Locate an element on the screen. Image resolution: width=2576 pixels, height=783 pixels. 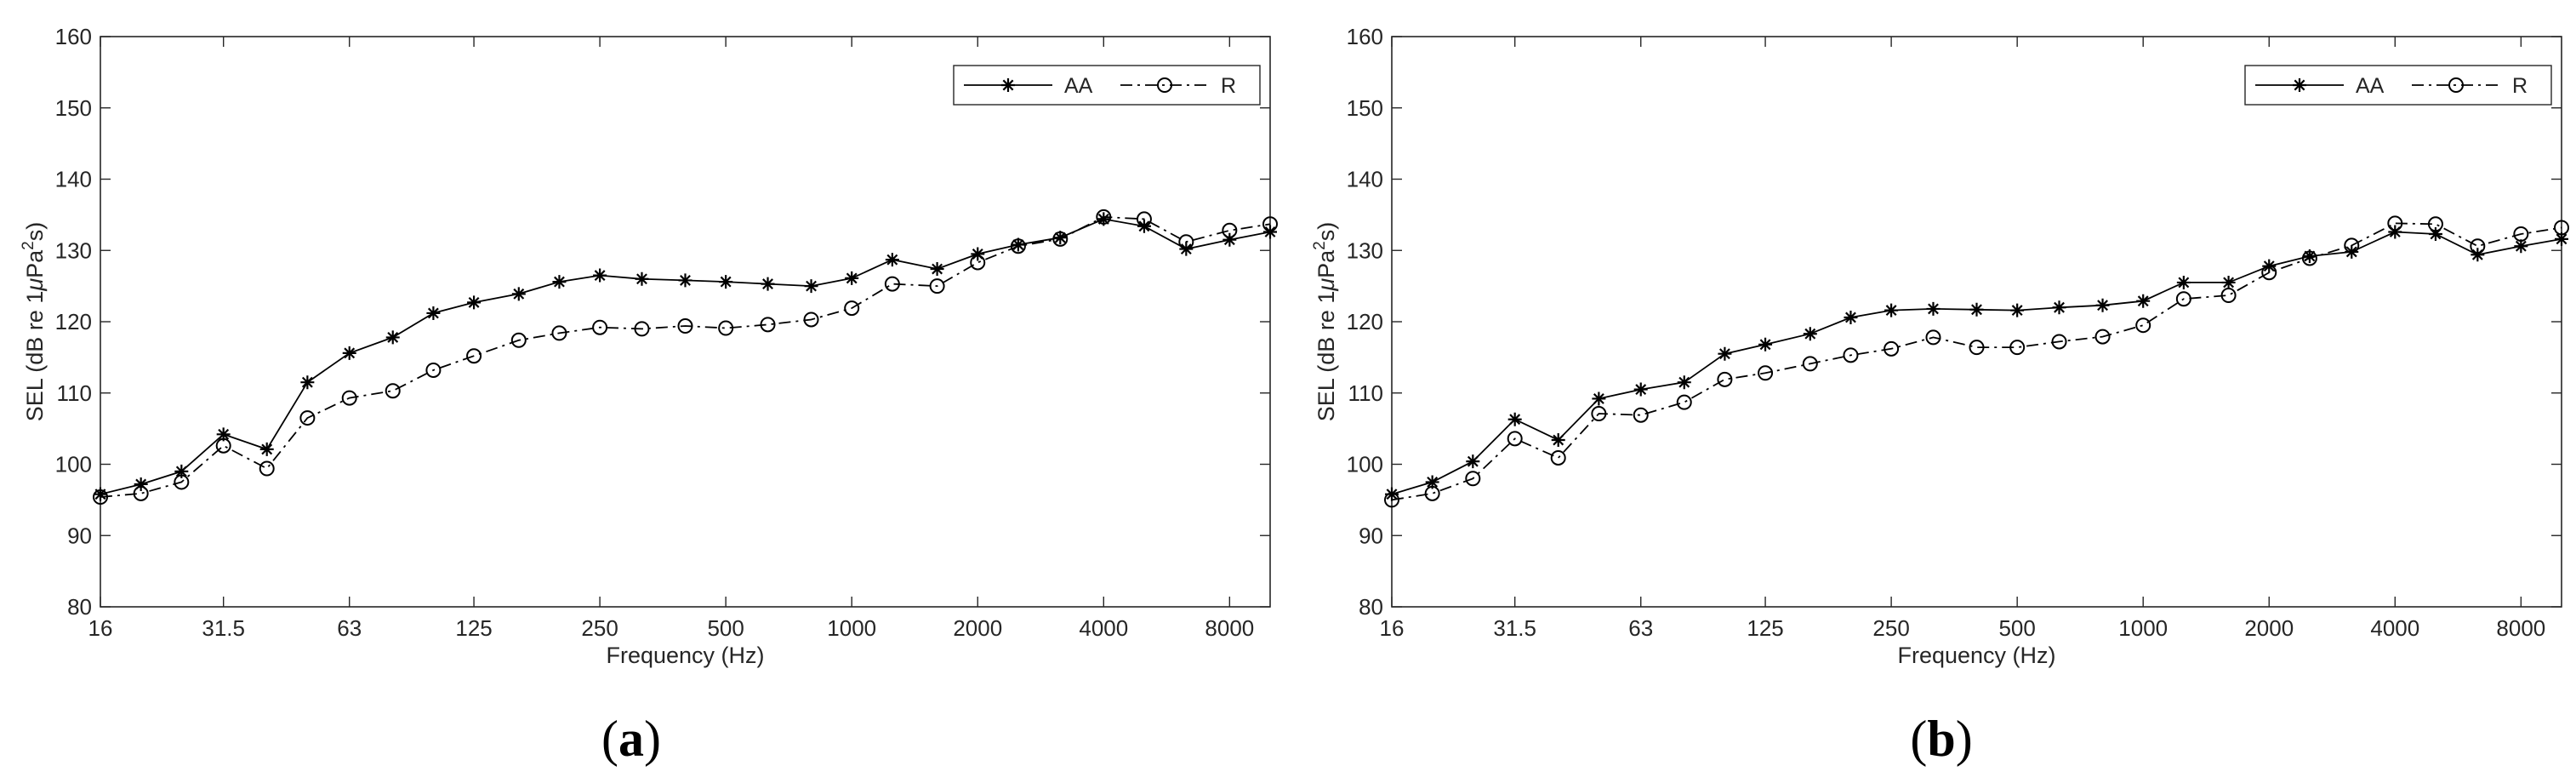
y-tick-label: 140 is located at coordinates (1365, 179).